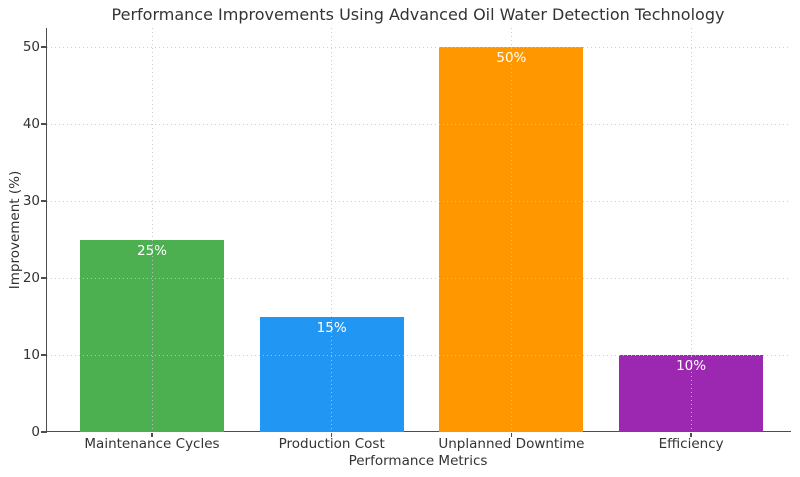 This screenshot has height=477, width=800. I want to click on x-tick-mark-production-cost, so click(331, 434).